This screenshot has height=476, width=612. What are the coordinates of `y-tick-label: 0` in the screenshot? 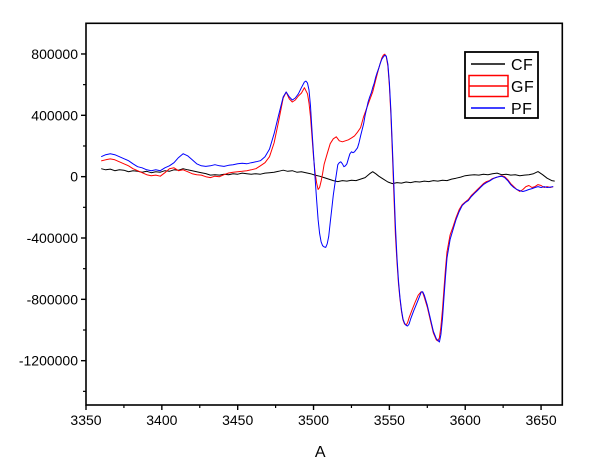 It's located at (74, 177).